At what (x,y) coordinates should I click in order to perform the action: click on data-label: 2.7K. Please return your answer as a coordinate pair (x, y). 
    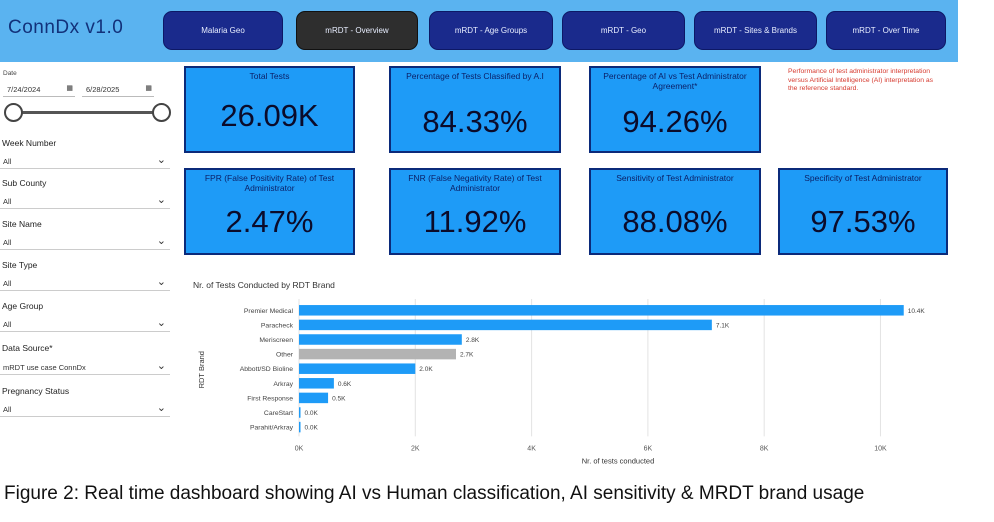
    Looking at the image, I should click on (467, 355).